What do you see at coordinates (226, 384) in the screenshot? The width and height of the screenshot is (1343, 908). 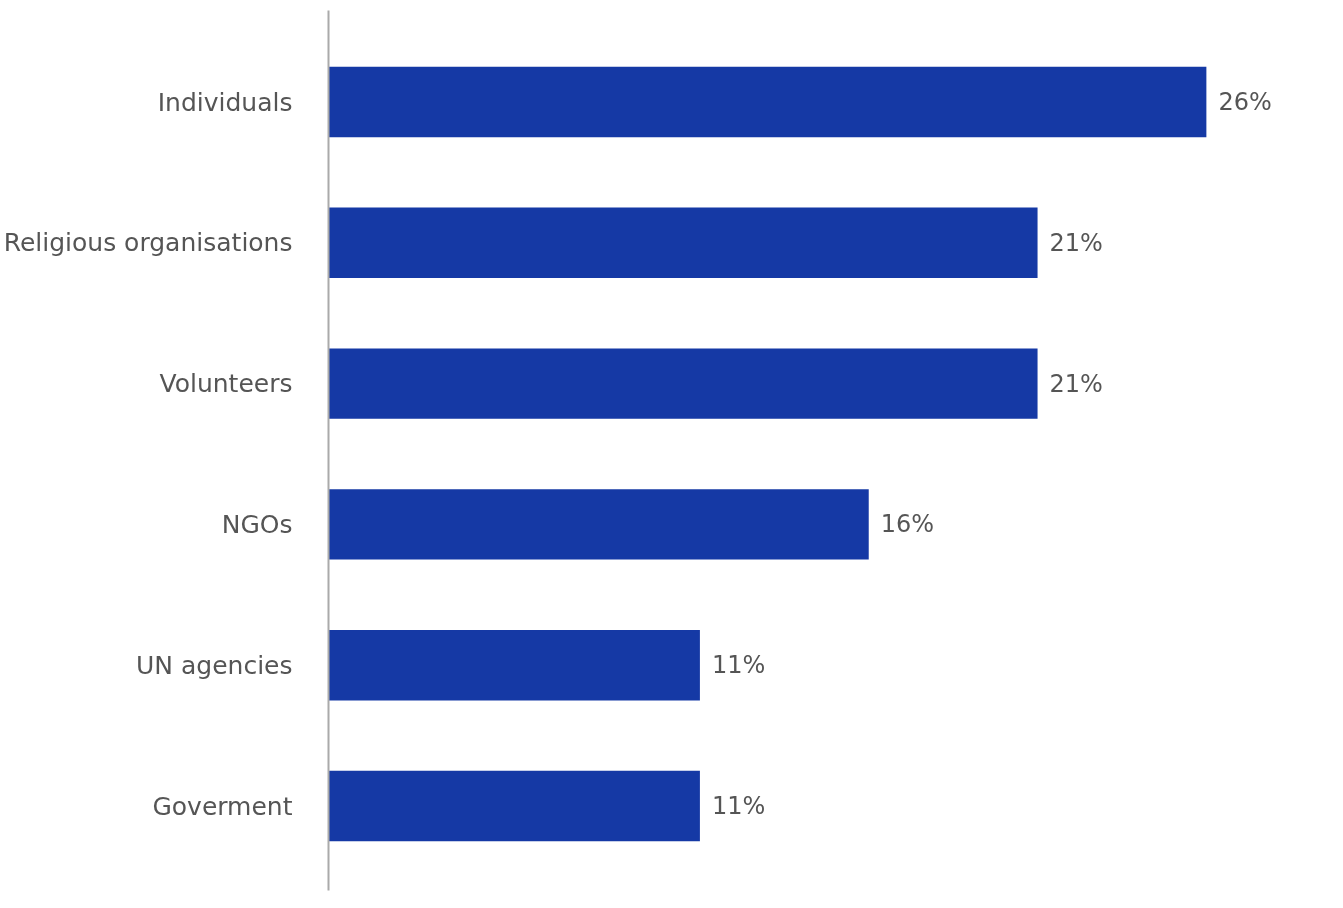 I see `y-tick-label: Volunteers` at bounding box center [226, 384].